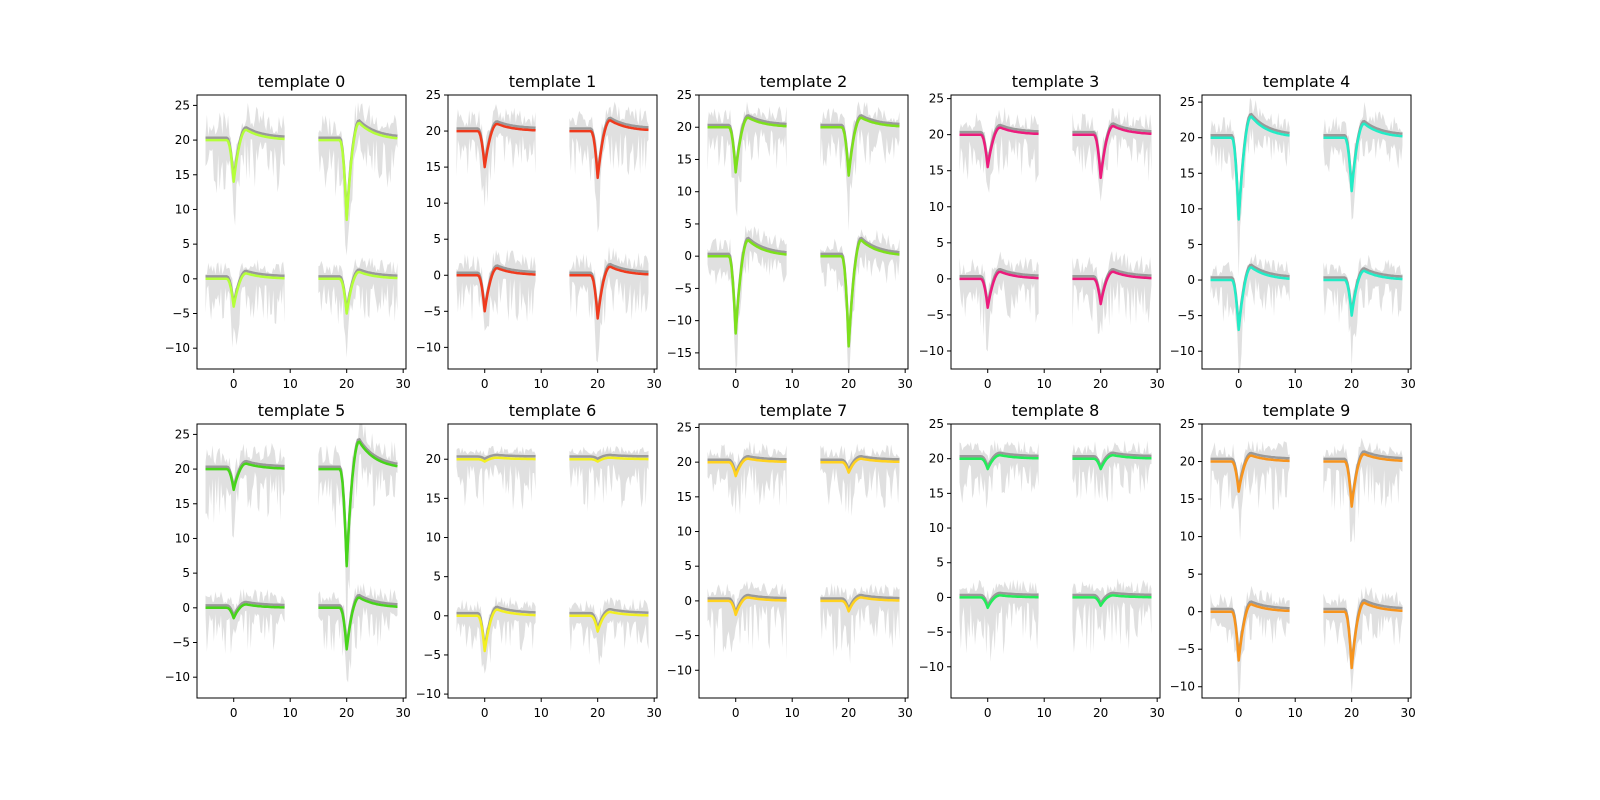 Image resolution: width=1600 pixels, height=800 pixels. Describe the element at coordinates (1056, 81) in the screenshot. I see `panel-title: template 3` at that location.